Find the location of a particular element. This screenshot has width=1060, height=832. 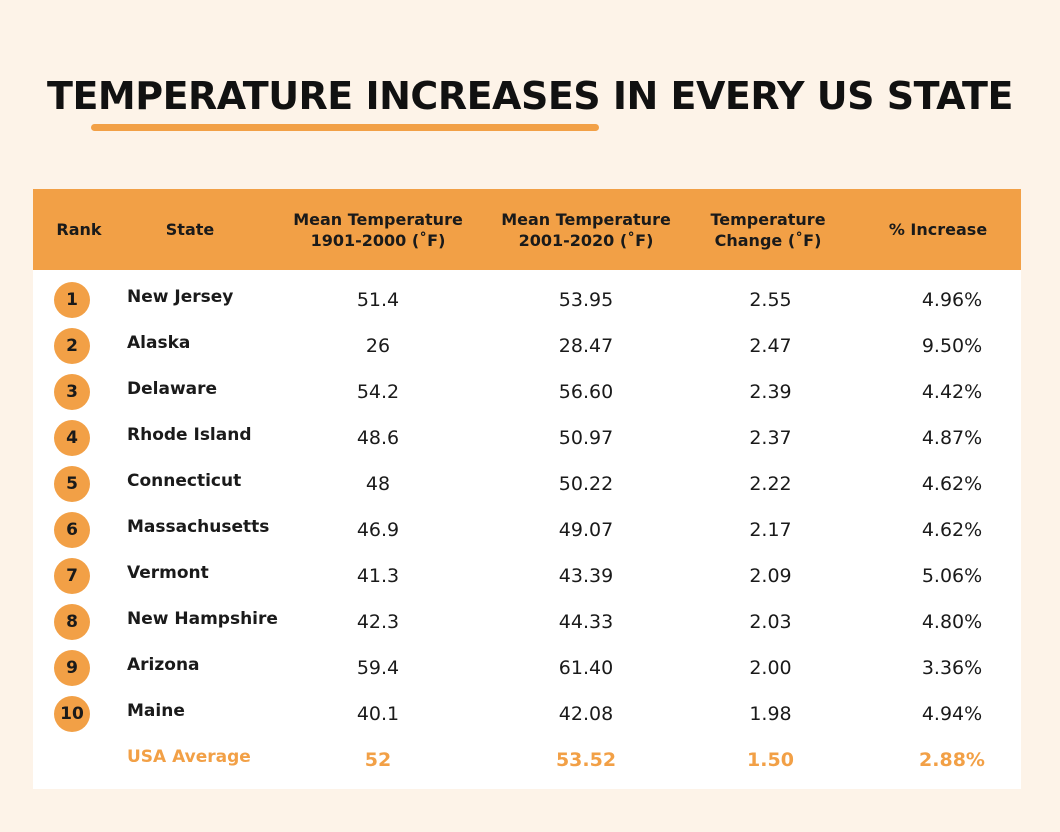

table-row: 7 Vermont 41.3 43.39 2.09 5.06% is located at coordinates (527, 576).